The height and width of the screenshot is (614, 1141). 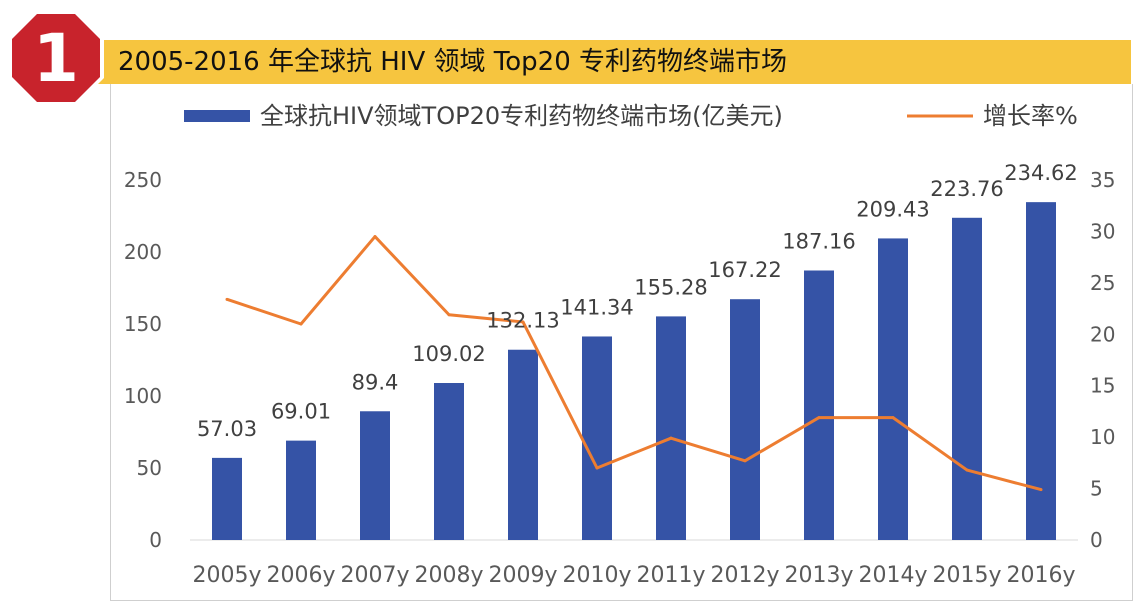 I want to click on y-left-tick-label: 200, so click(x=143, y=252).